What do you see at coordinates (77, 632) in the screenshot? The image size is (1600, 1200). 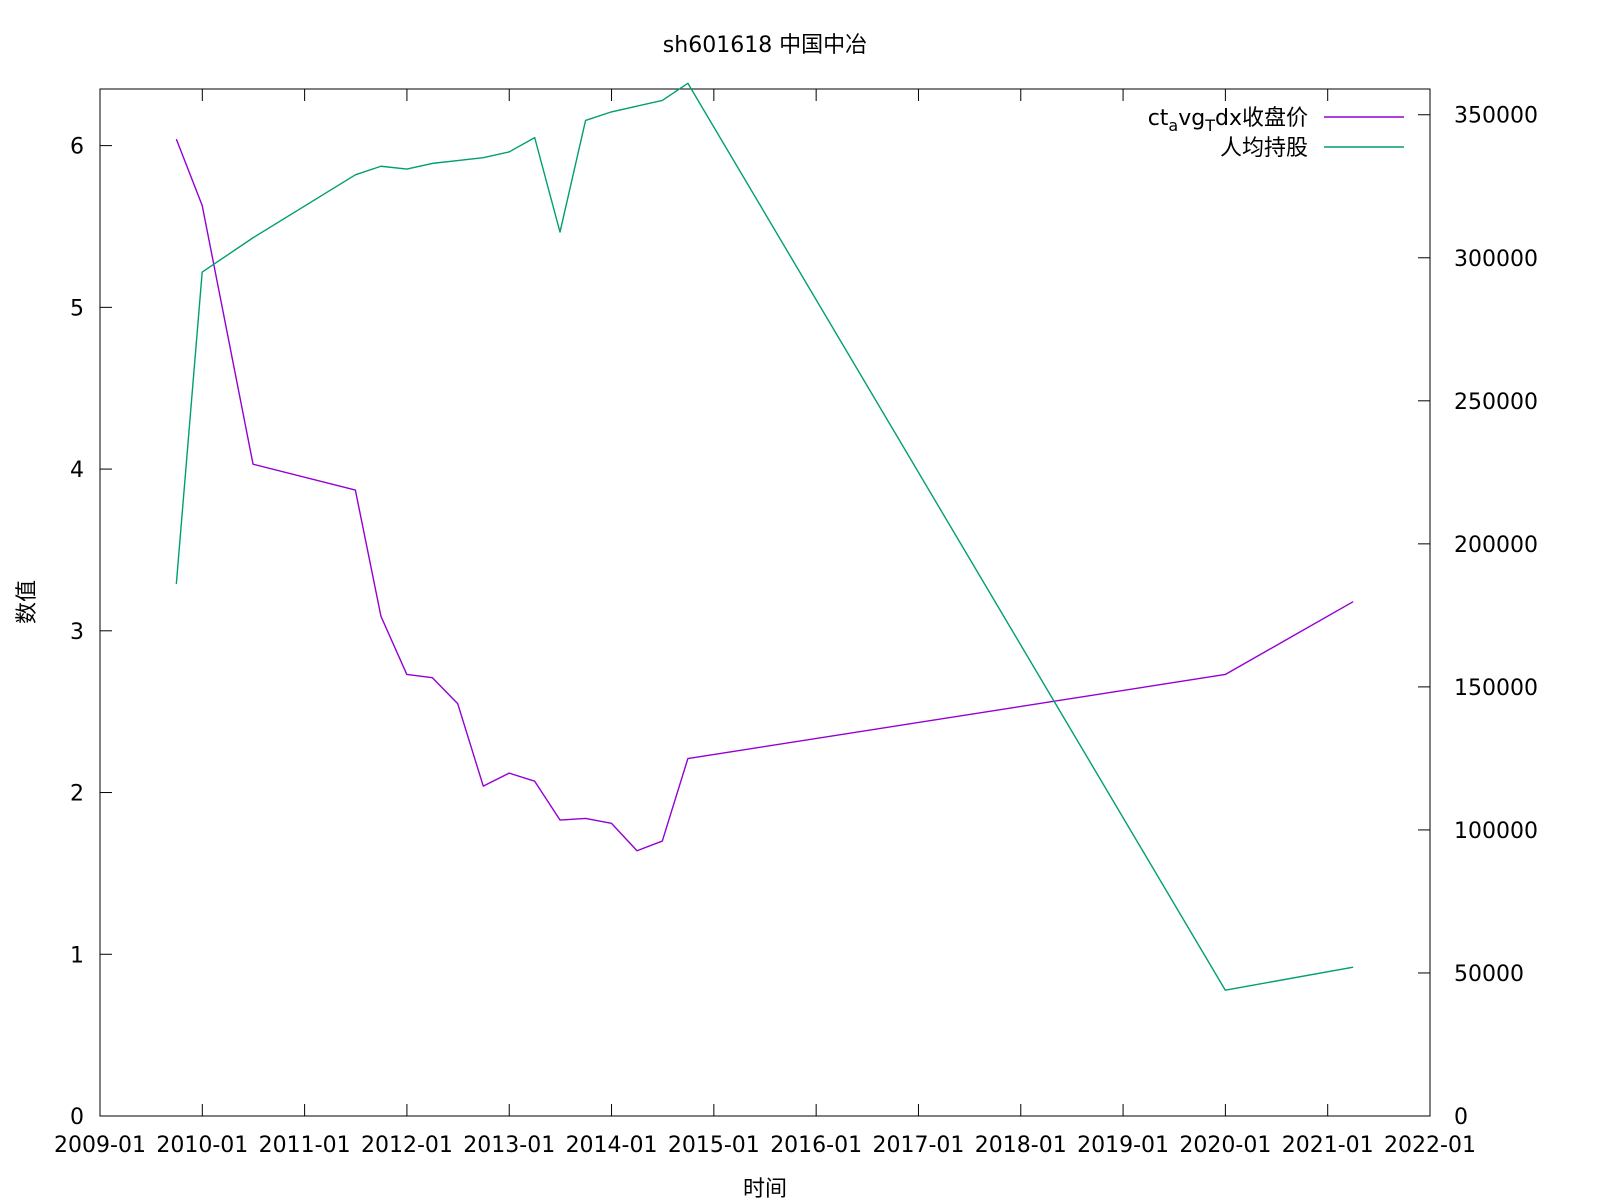 I see `y-tick-label: 3` at bounding box center [77, 632].